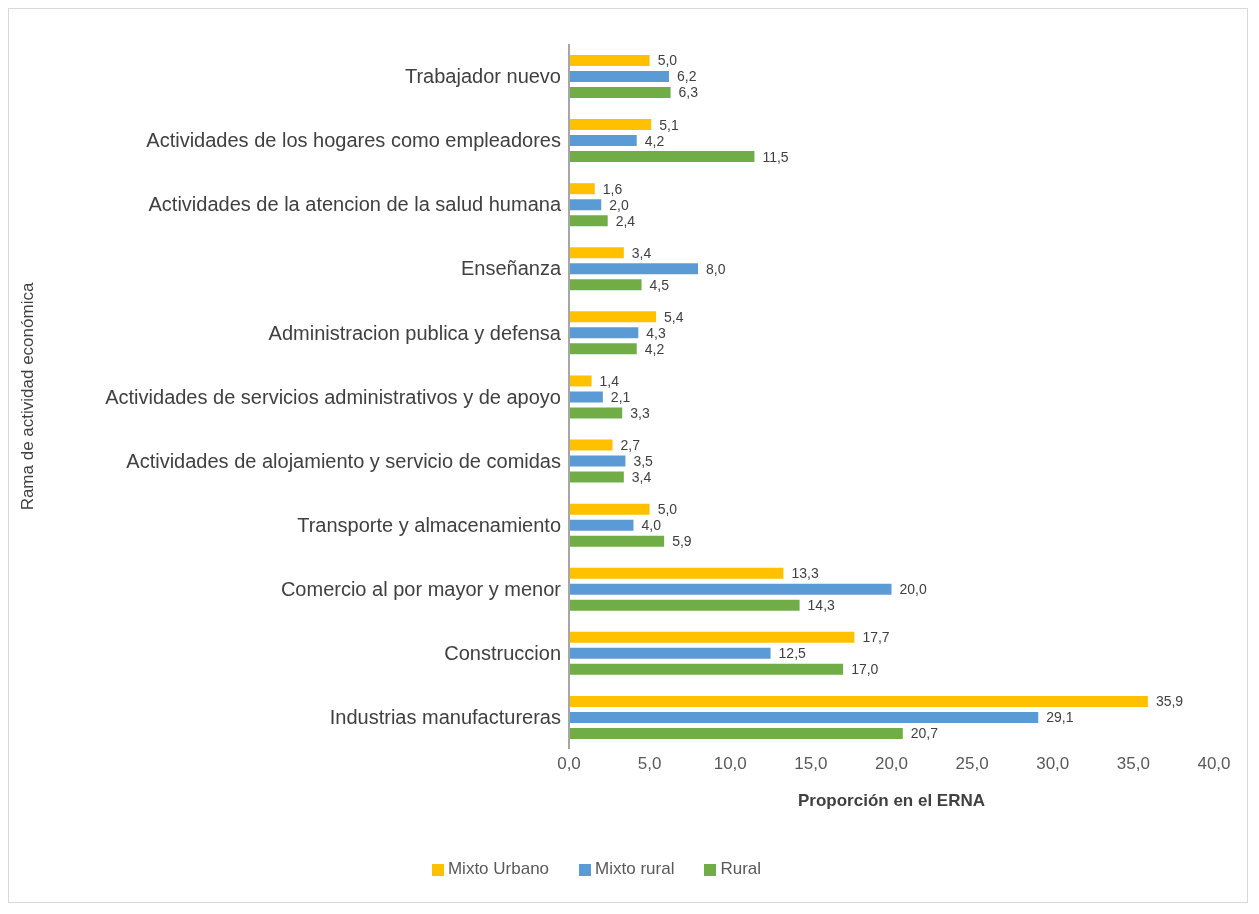  What do you see at coordinates (805, 573) in the screenshot?
I see `data-label: 13,3` at bounding box center [805, 573].